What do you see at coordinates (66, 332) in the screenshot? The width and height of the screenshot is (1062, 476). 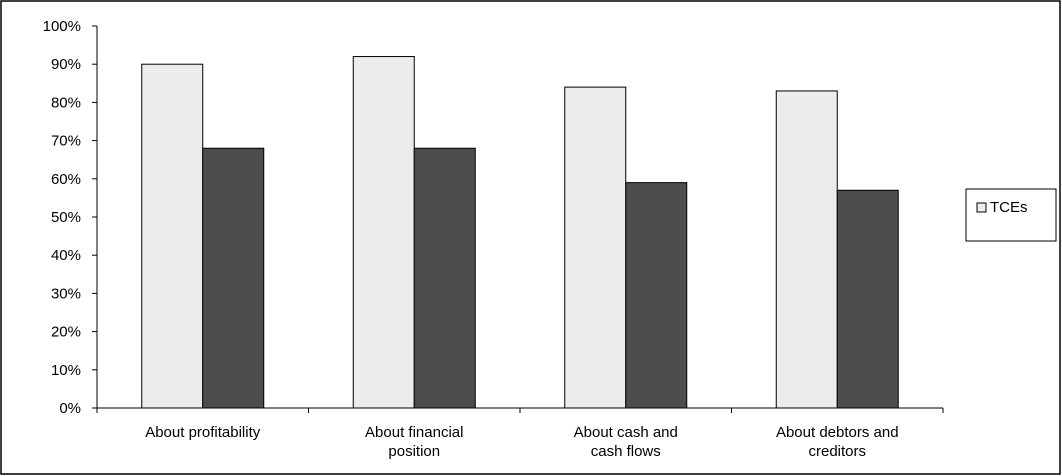 I see `y-tick-label: 20%` at bounding box center [66, 332].